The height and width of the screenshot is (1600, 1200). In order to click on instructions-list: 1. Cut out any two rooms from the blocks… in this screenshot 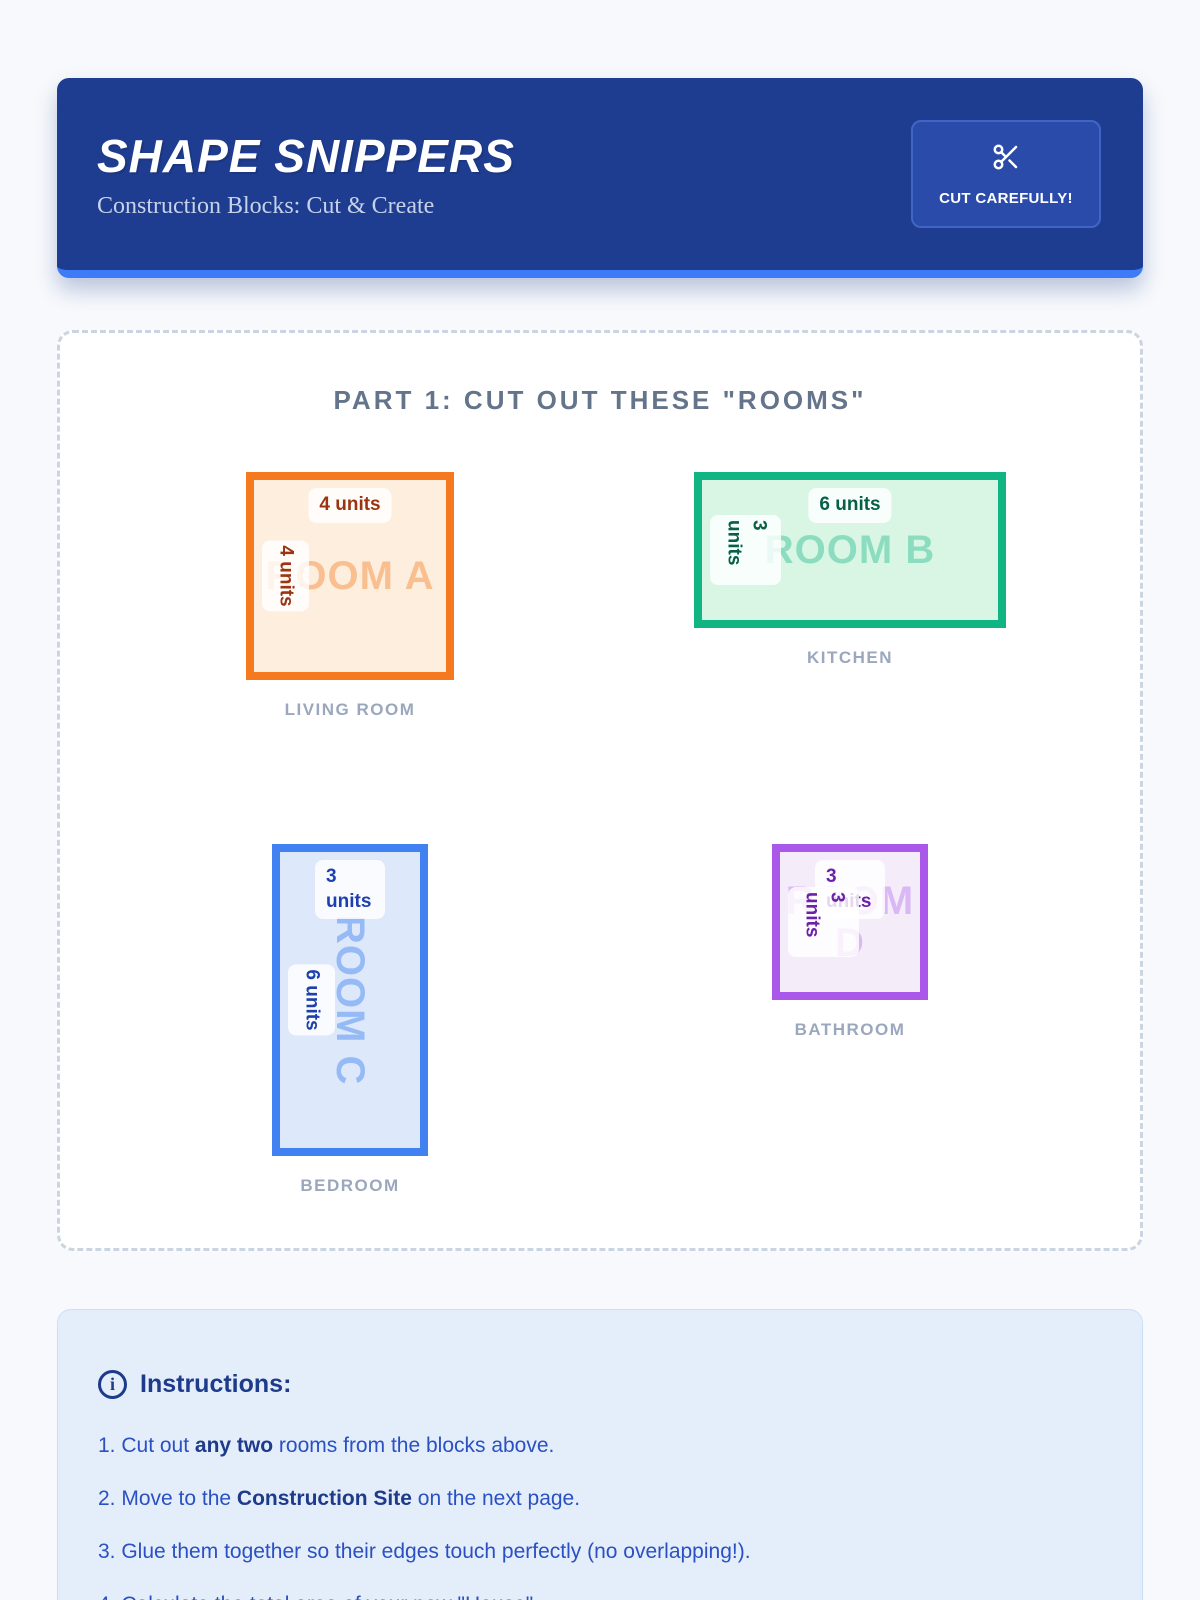, I will do `click(600, 1517)`.